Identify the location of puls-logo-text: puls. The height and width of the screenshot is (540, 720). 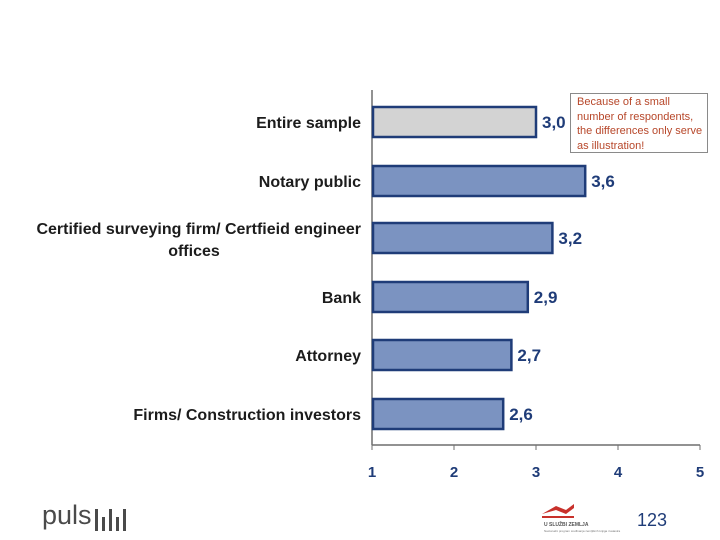
(67, 515).